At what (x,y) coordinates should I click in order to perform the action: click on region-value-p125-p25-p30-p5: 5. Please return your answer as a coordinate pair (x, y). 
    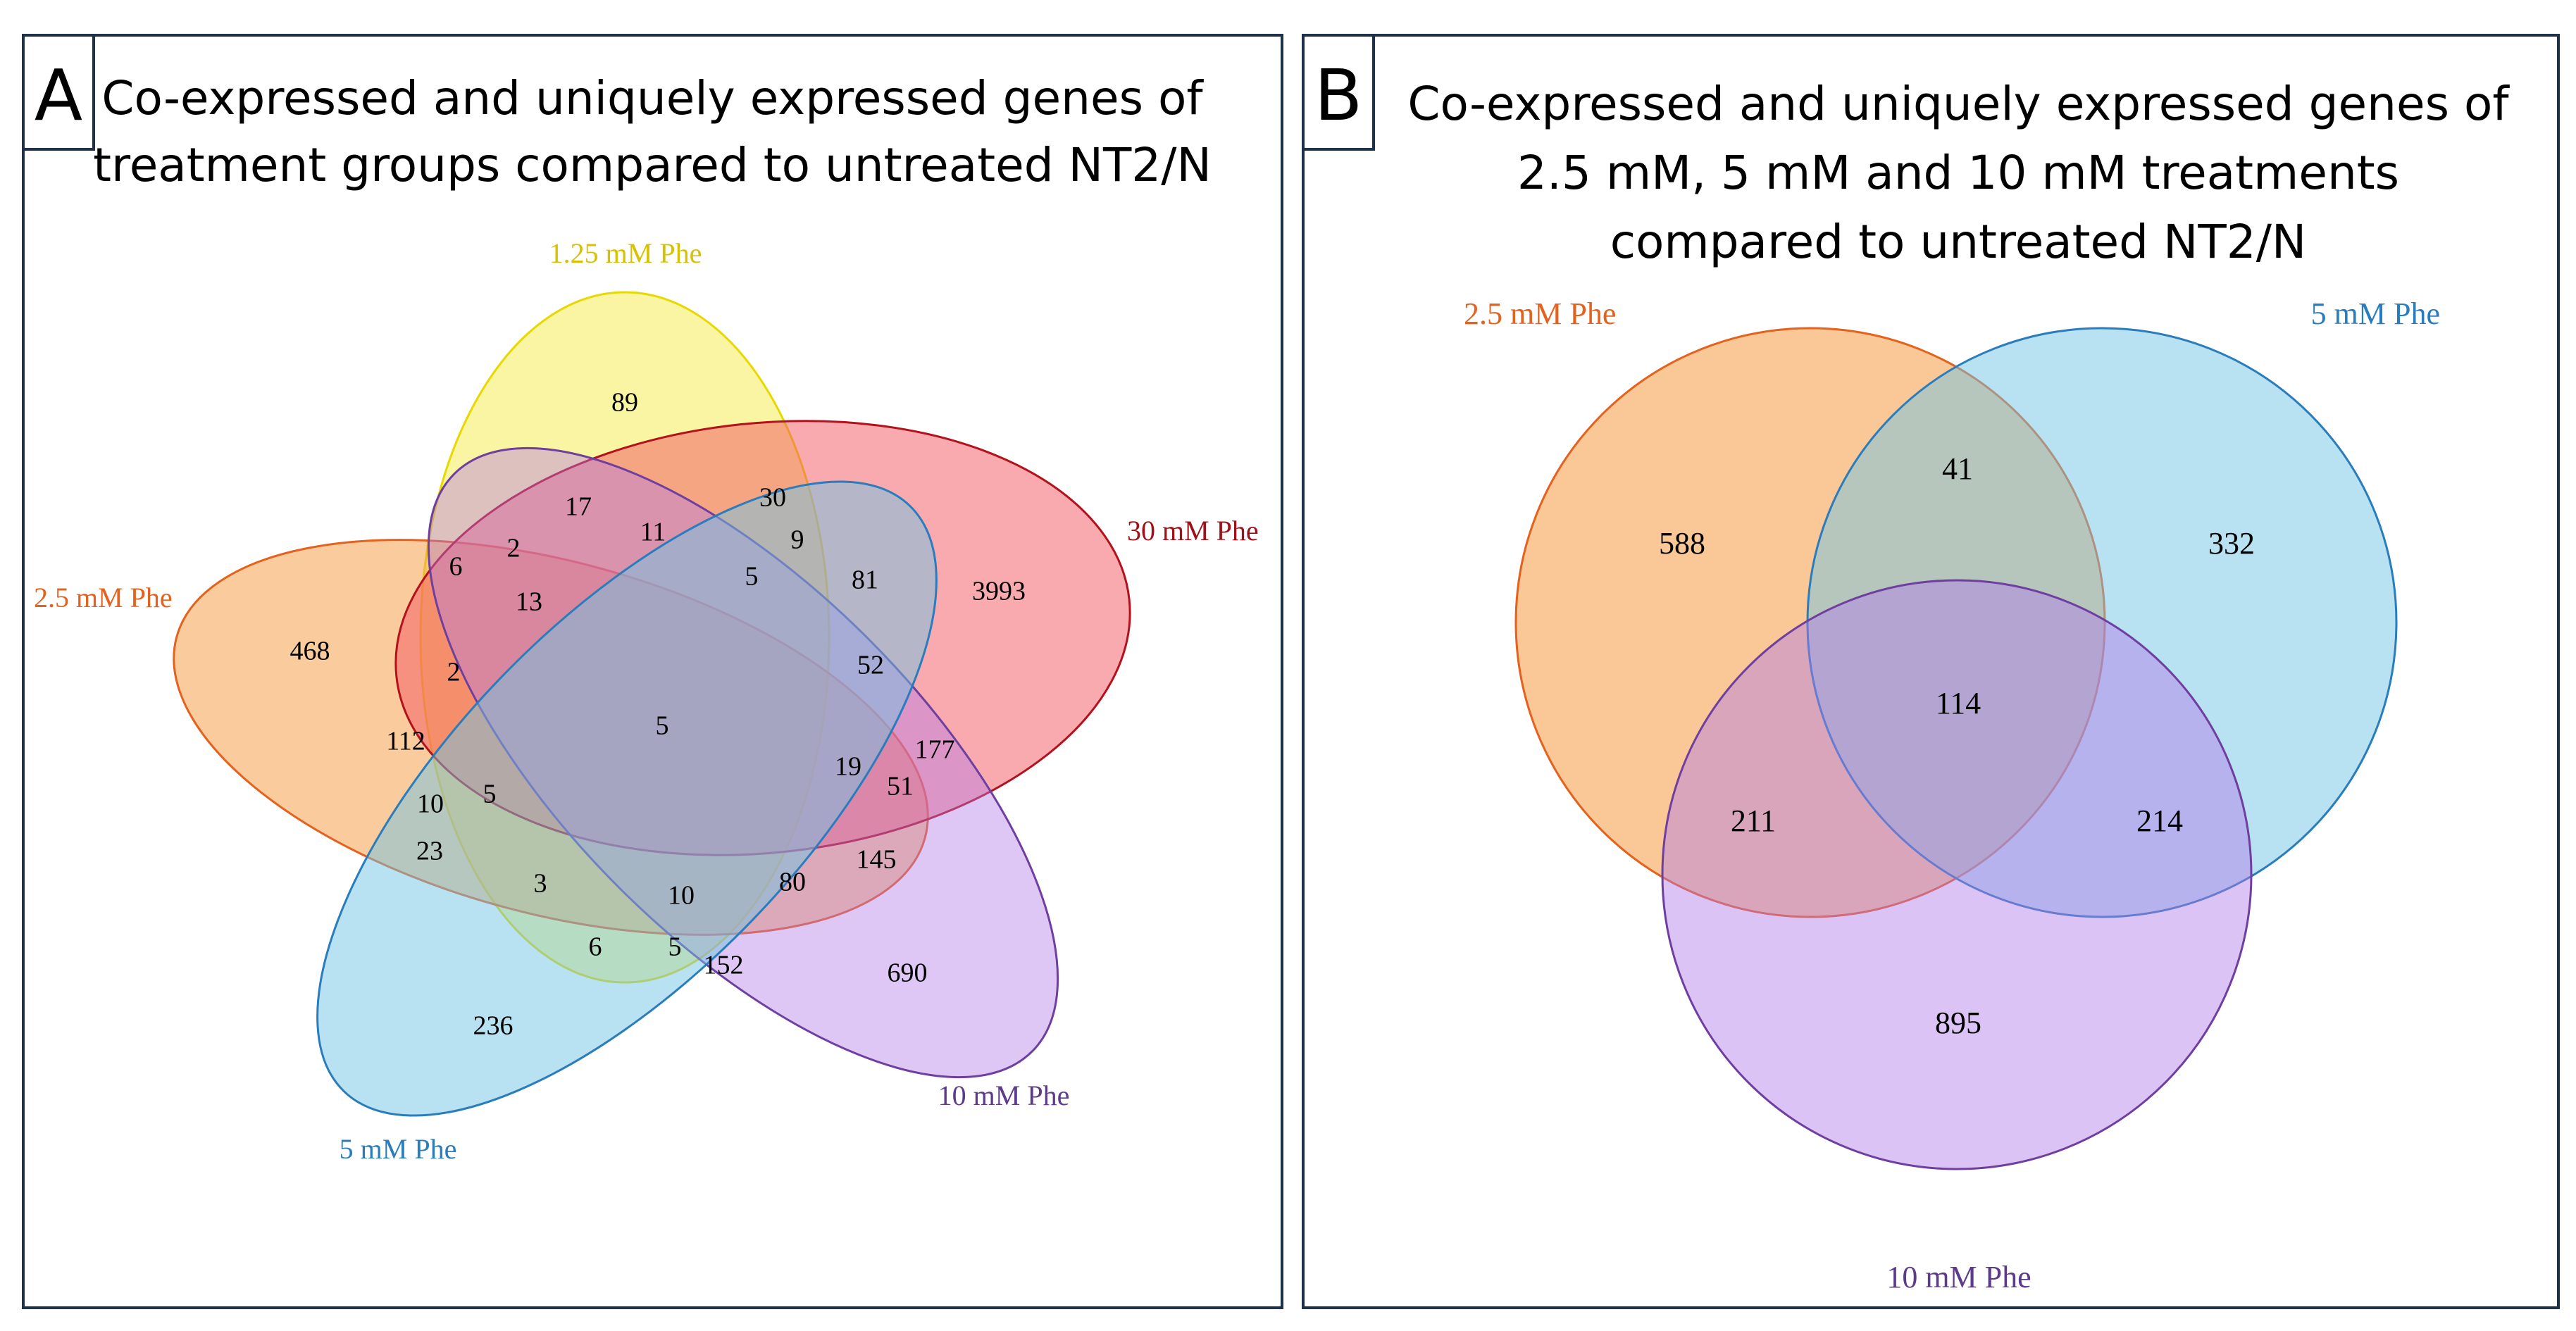
    Looking at the image, I should click on (490, 794).